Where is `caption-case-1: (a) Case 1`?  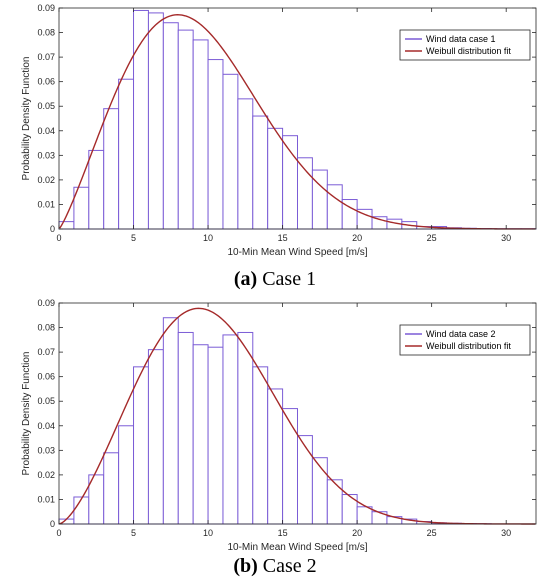
caption-case-1: (a) Case 1 is located at coordinates (275, 279).